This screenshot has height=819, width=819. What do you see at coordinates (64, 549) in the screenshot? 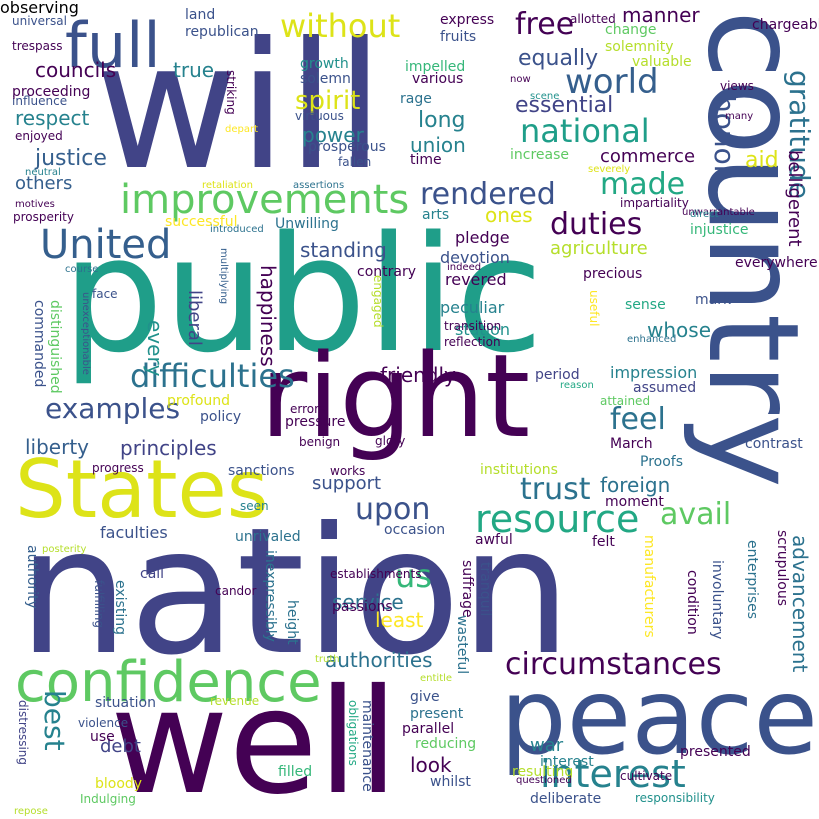
I see `word: posterity` at bounding box center [64, 549].